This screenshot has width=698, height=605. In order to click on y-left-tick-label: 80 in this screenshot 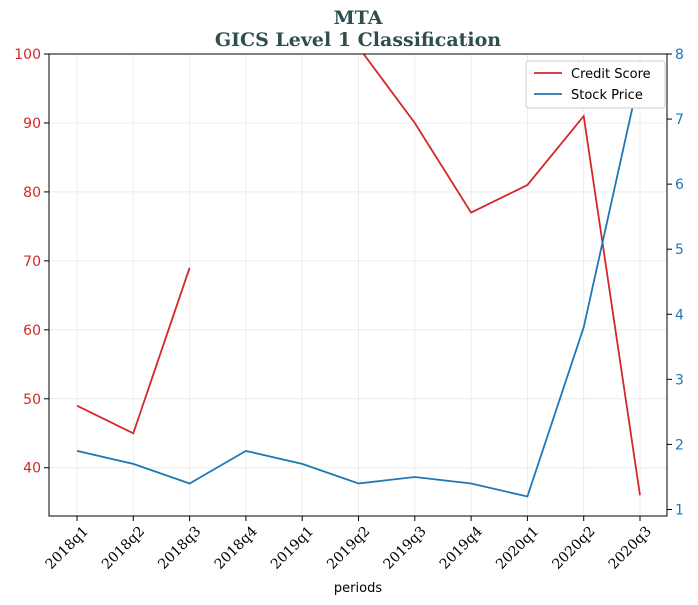, I will do `click(32, 193)`.